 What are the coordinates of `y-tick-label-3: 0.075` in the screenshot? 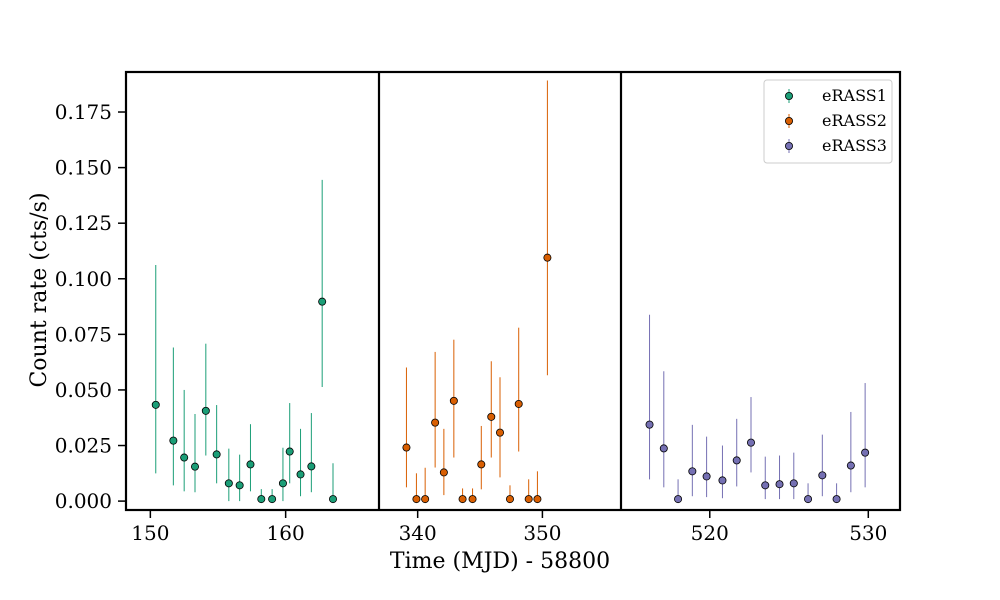 It's located at (83, 334).